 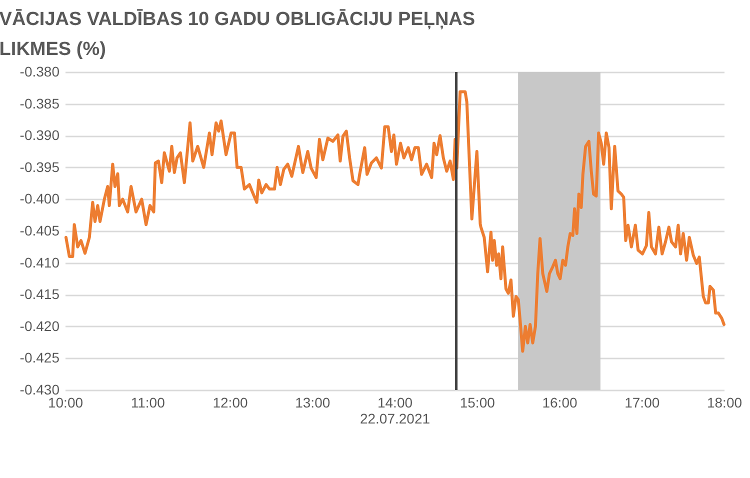 I want to click on x-tick-label: 17:00, so click(x=642, y=402).